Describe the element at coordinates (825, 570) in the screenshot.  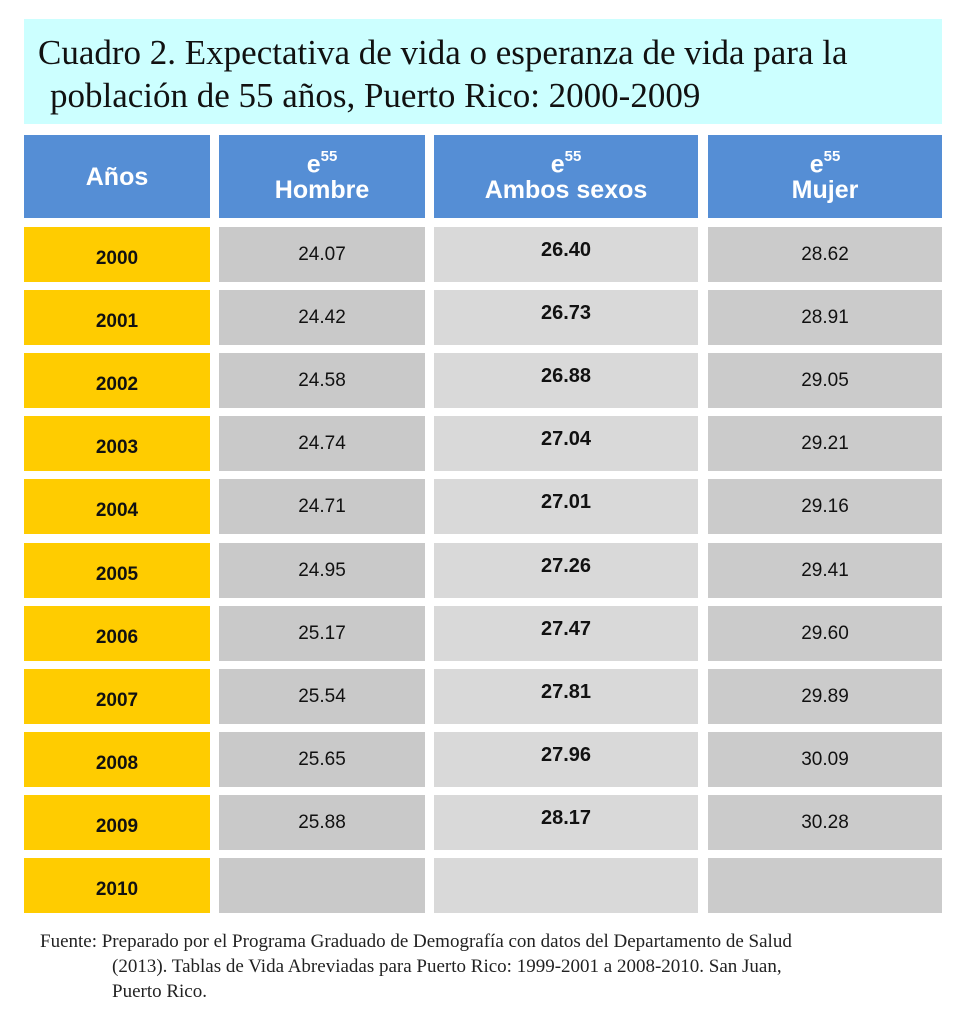
I see `cell-female: 29.41` at that location.